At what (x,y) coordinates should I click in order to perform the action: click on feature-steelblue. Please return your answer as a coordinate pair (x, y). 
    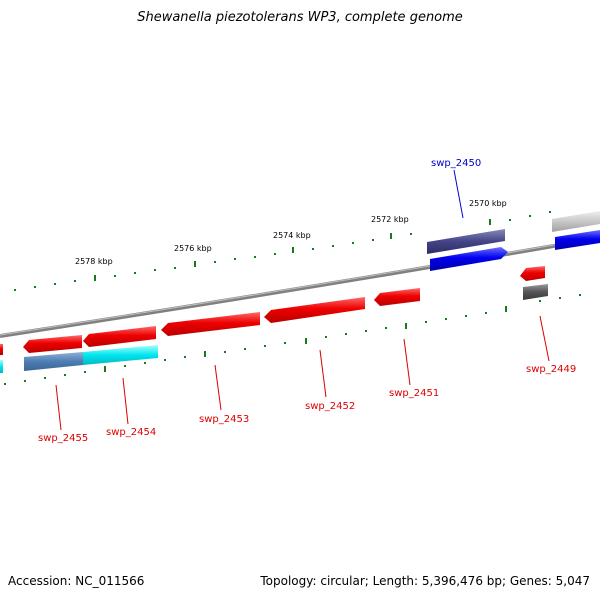
    Looking at the image, I should click on (53, 361).